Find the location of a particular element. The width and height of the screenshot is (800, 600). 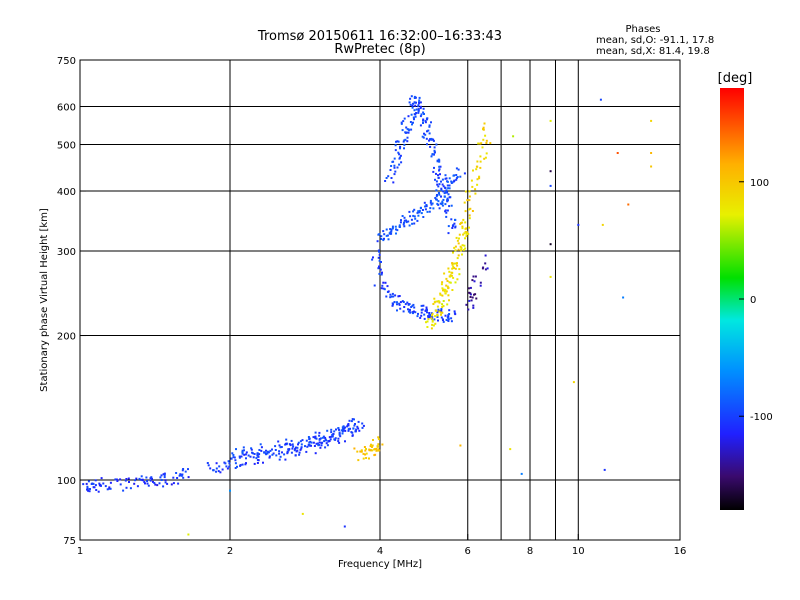

y-axis-label: Stationary phase Virtual Height [km] is located at coordinates (44, 300).